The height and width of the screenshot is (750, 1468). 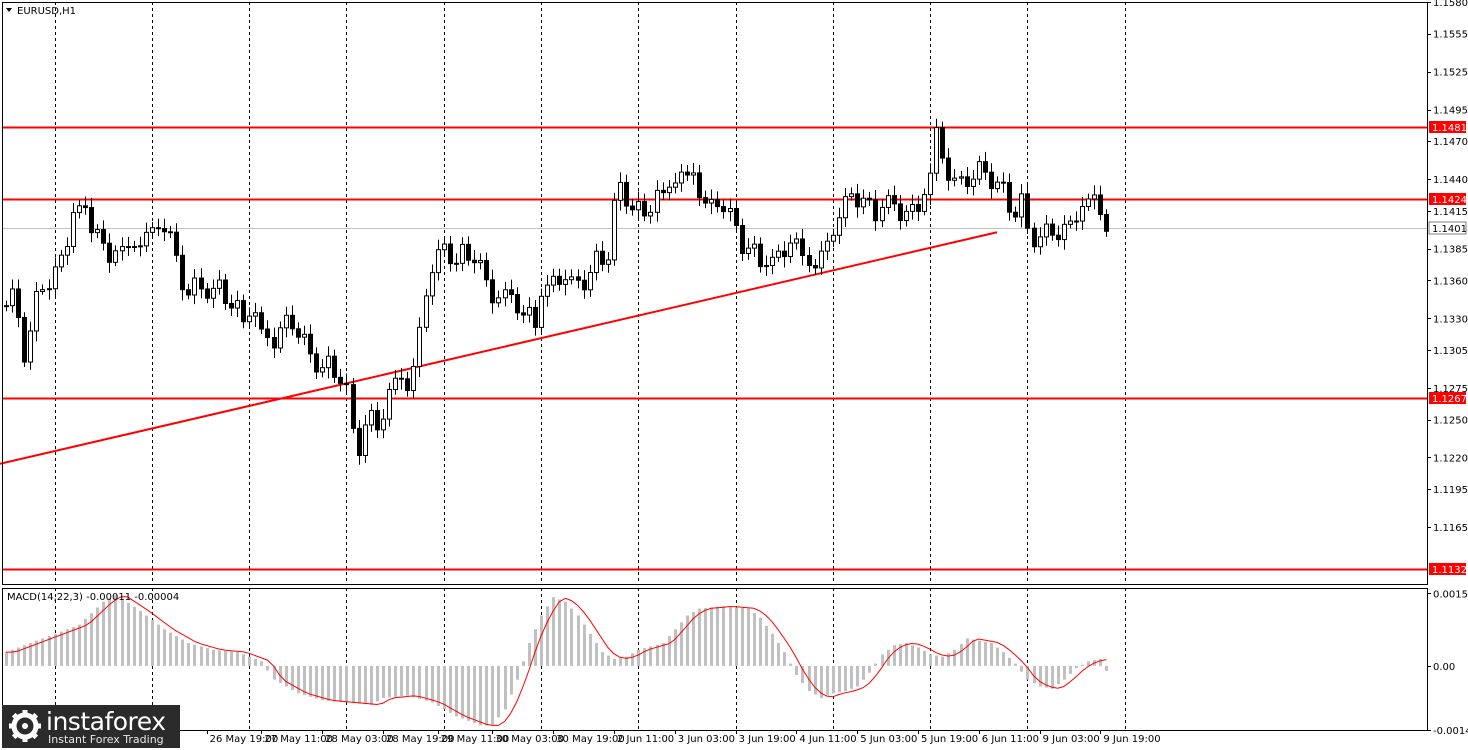 I want to click on time-label: 3 Jun 03:00, so click(x=706, y=739).